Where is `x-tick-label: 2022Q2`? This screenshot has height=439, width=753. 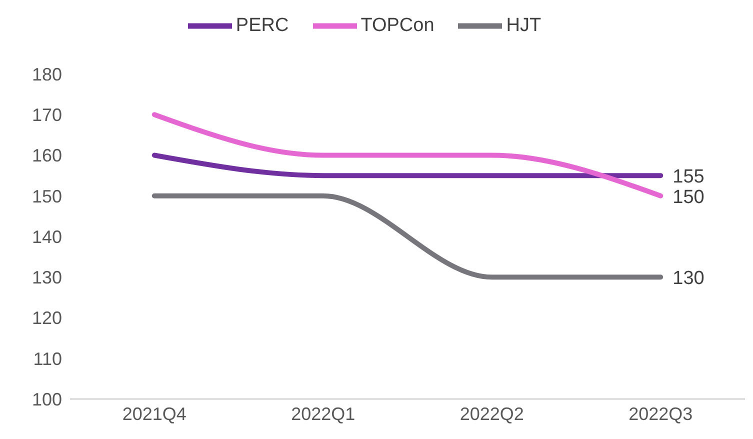
x-tick-label: 2022Q2 is located at coordinates (492, 414).